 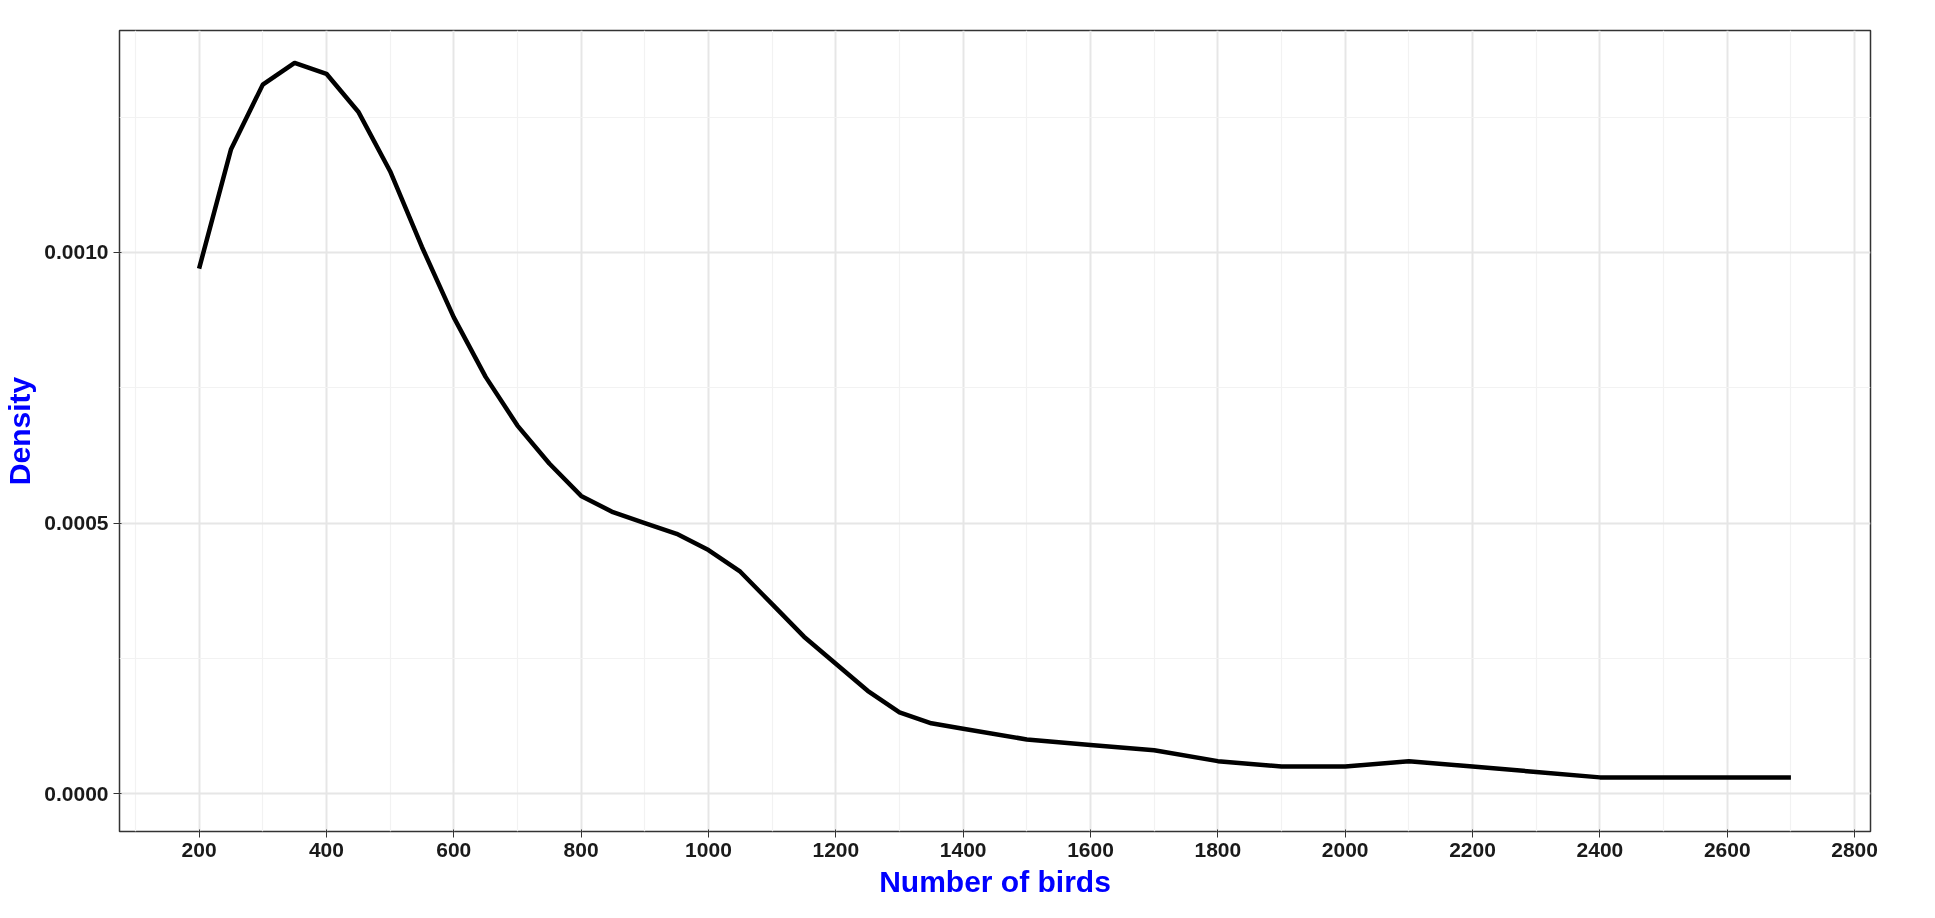 What do you see at coordinates (76, 252) in the screenshot?
I see `y-tick-label: 0.0010` at bounding box center [76, 252].